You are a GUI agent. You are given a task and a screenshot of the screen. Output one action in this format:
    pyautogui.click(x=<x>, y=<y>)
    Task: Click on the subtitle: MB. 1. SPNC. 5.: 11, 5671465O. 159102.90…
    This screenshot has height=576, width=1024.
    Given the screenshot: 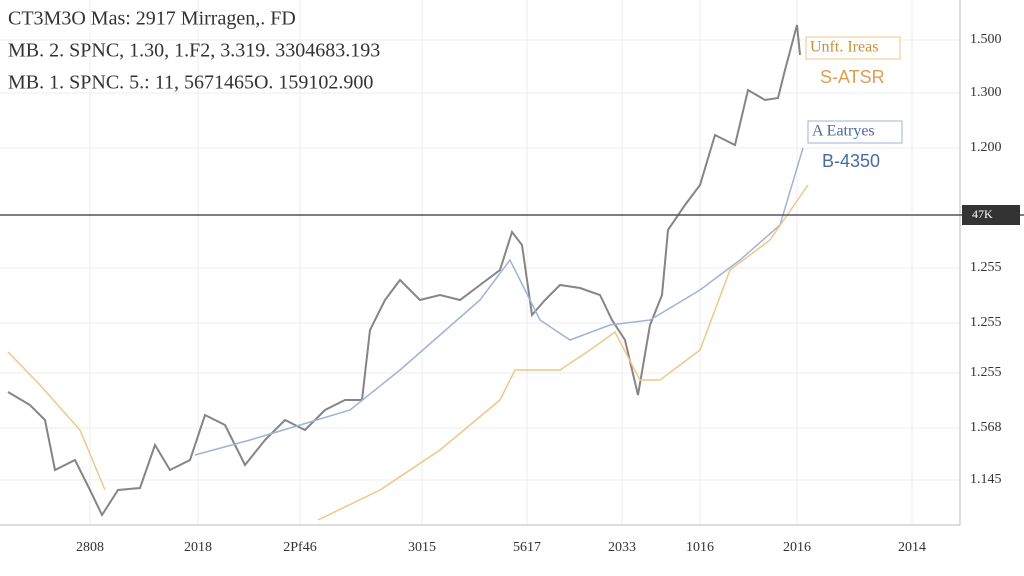 What is the action you would take?
    pyautogui.click(x=190, y=83)
    